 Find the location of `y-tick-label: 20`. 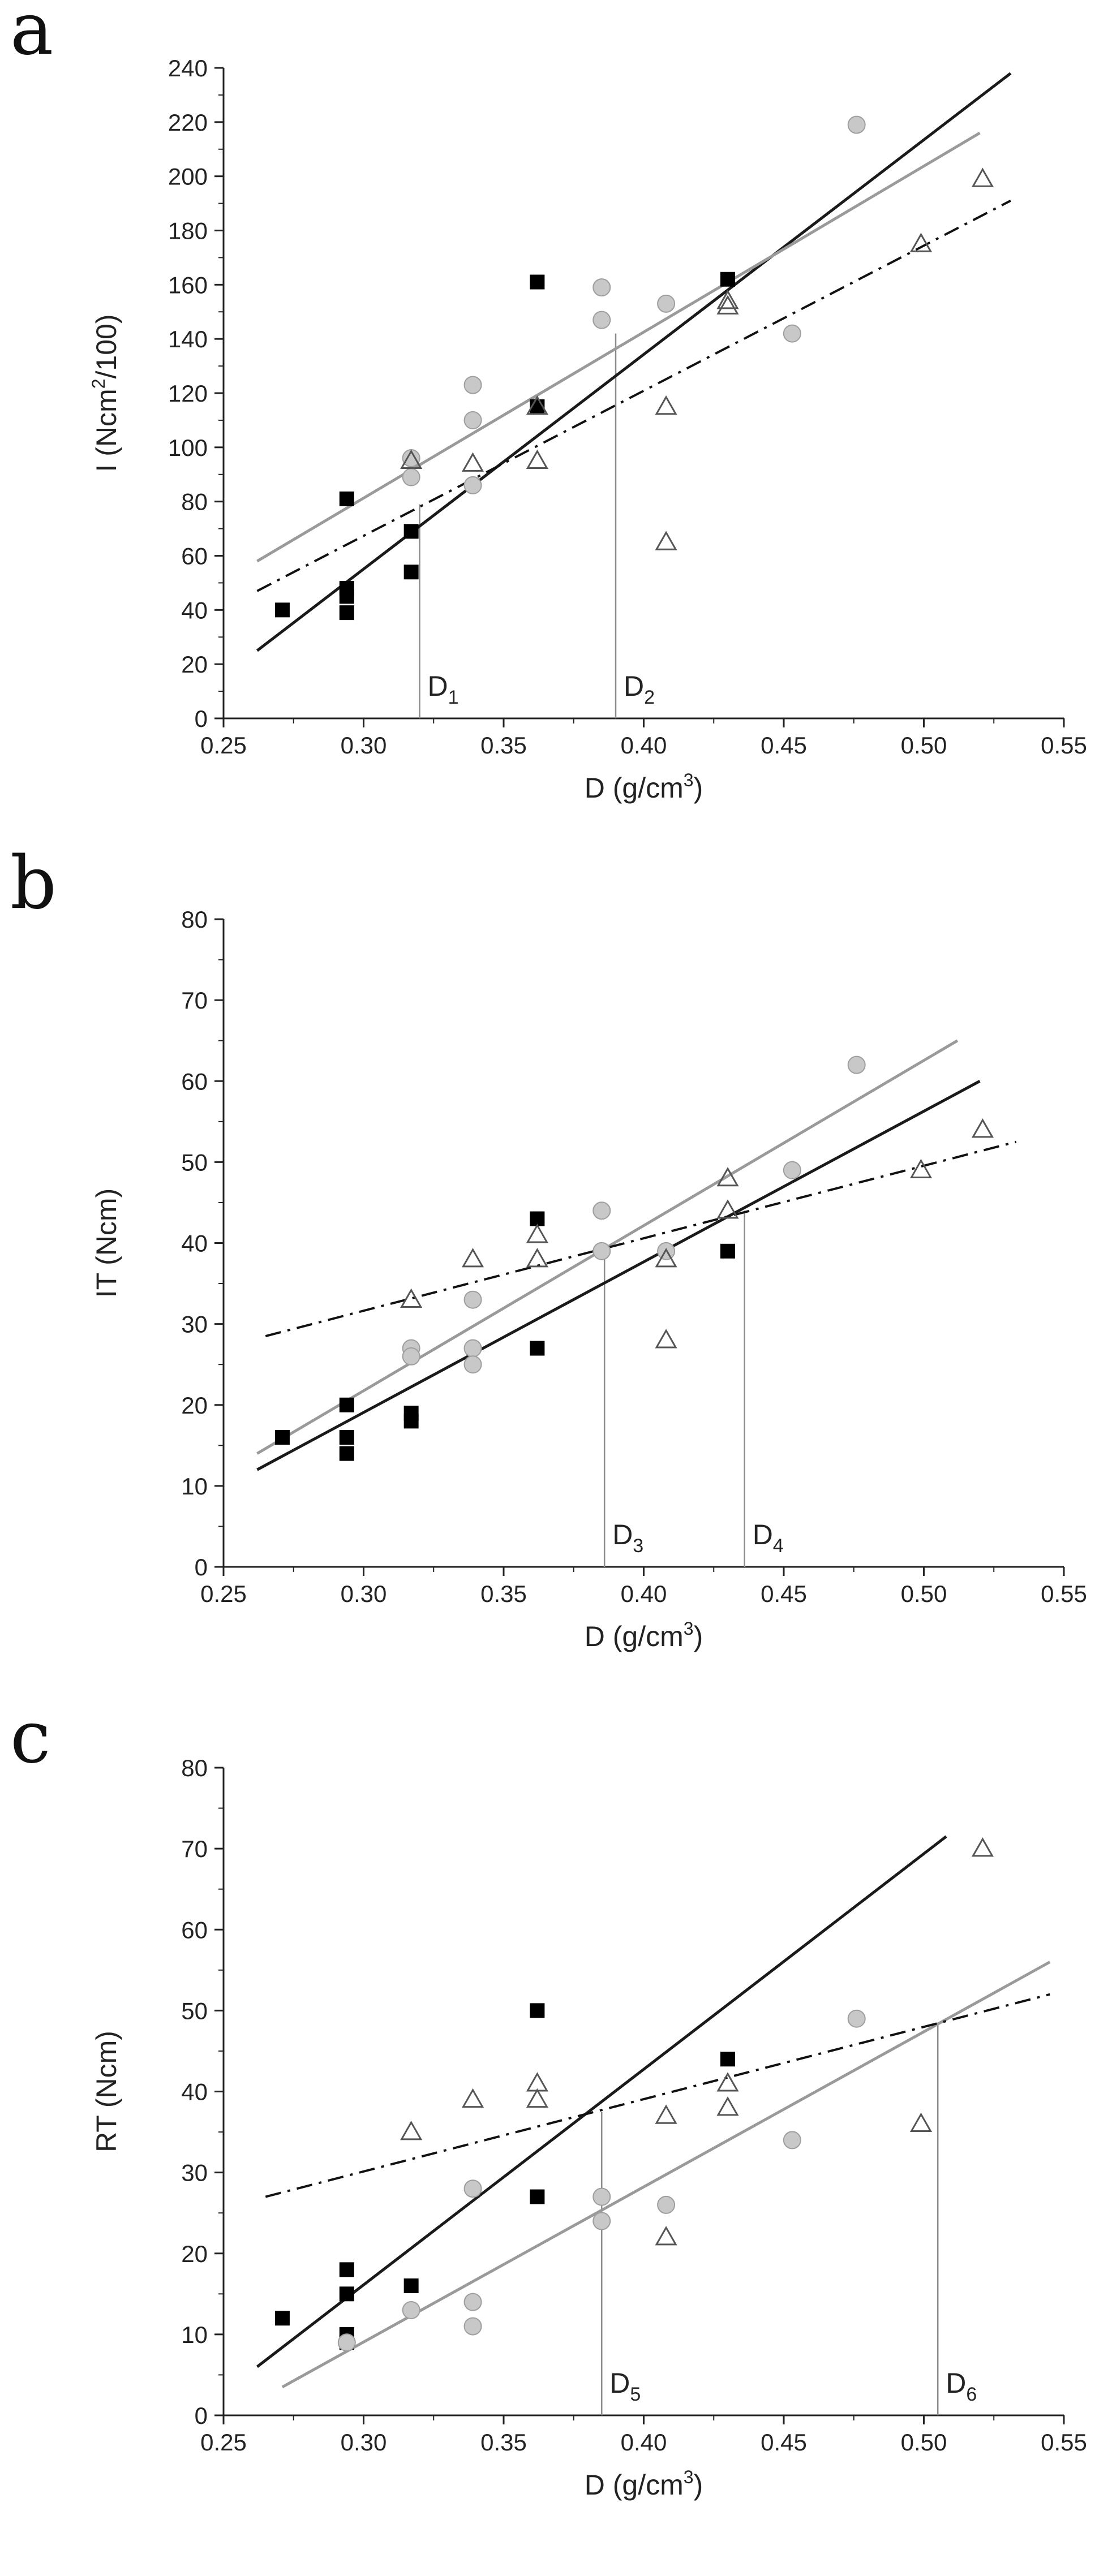

y-tick-label: 20 is located at coordinates (194, 1405).